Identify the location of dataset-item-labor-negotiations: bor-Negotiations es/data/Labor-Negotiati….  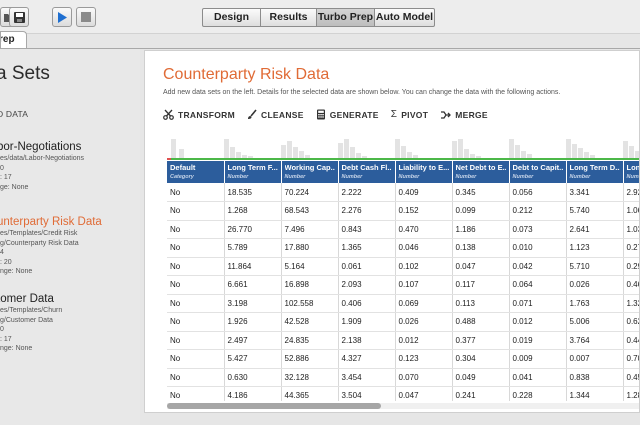
(70, 166).